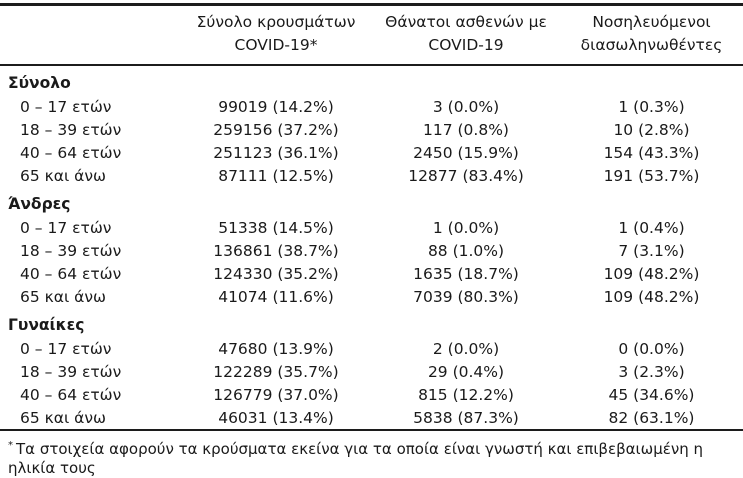 This screenshot has height=478, width=743. I want to click on table-row: 0 – 17 ετών 47680 (13.9%) 2 (0.0%) 0 (0.0%), so click(371, 348).